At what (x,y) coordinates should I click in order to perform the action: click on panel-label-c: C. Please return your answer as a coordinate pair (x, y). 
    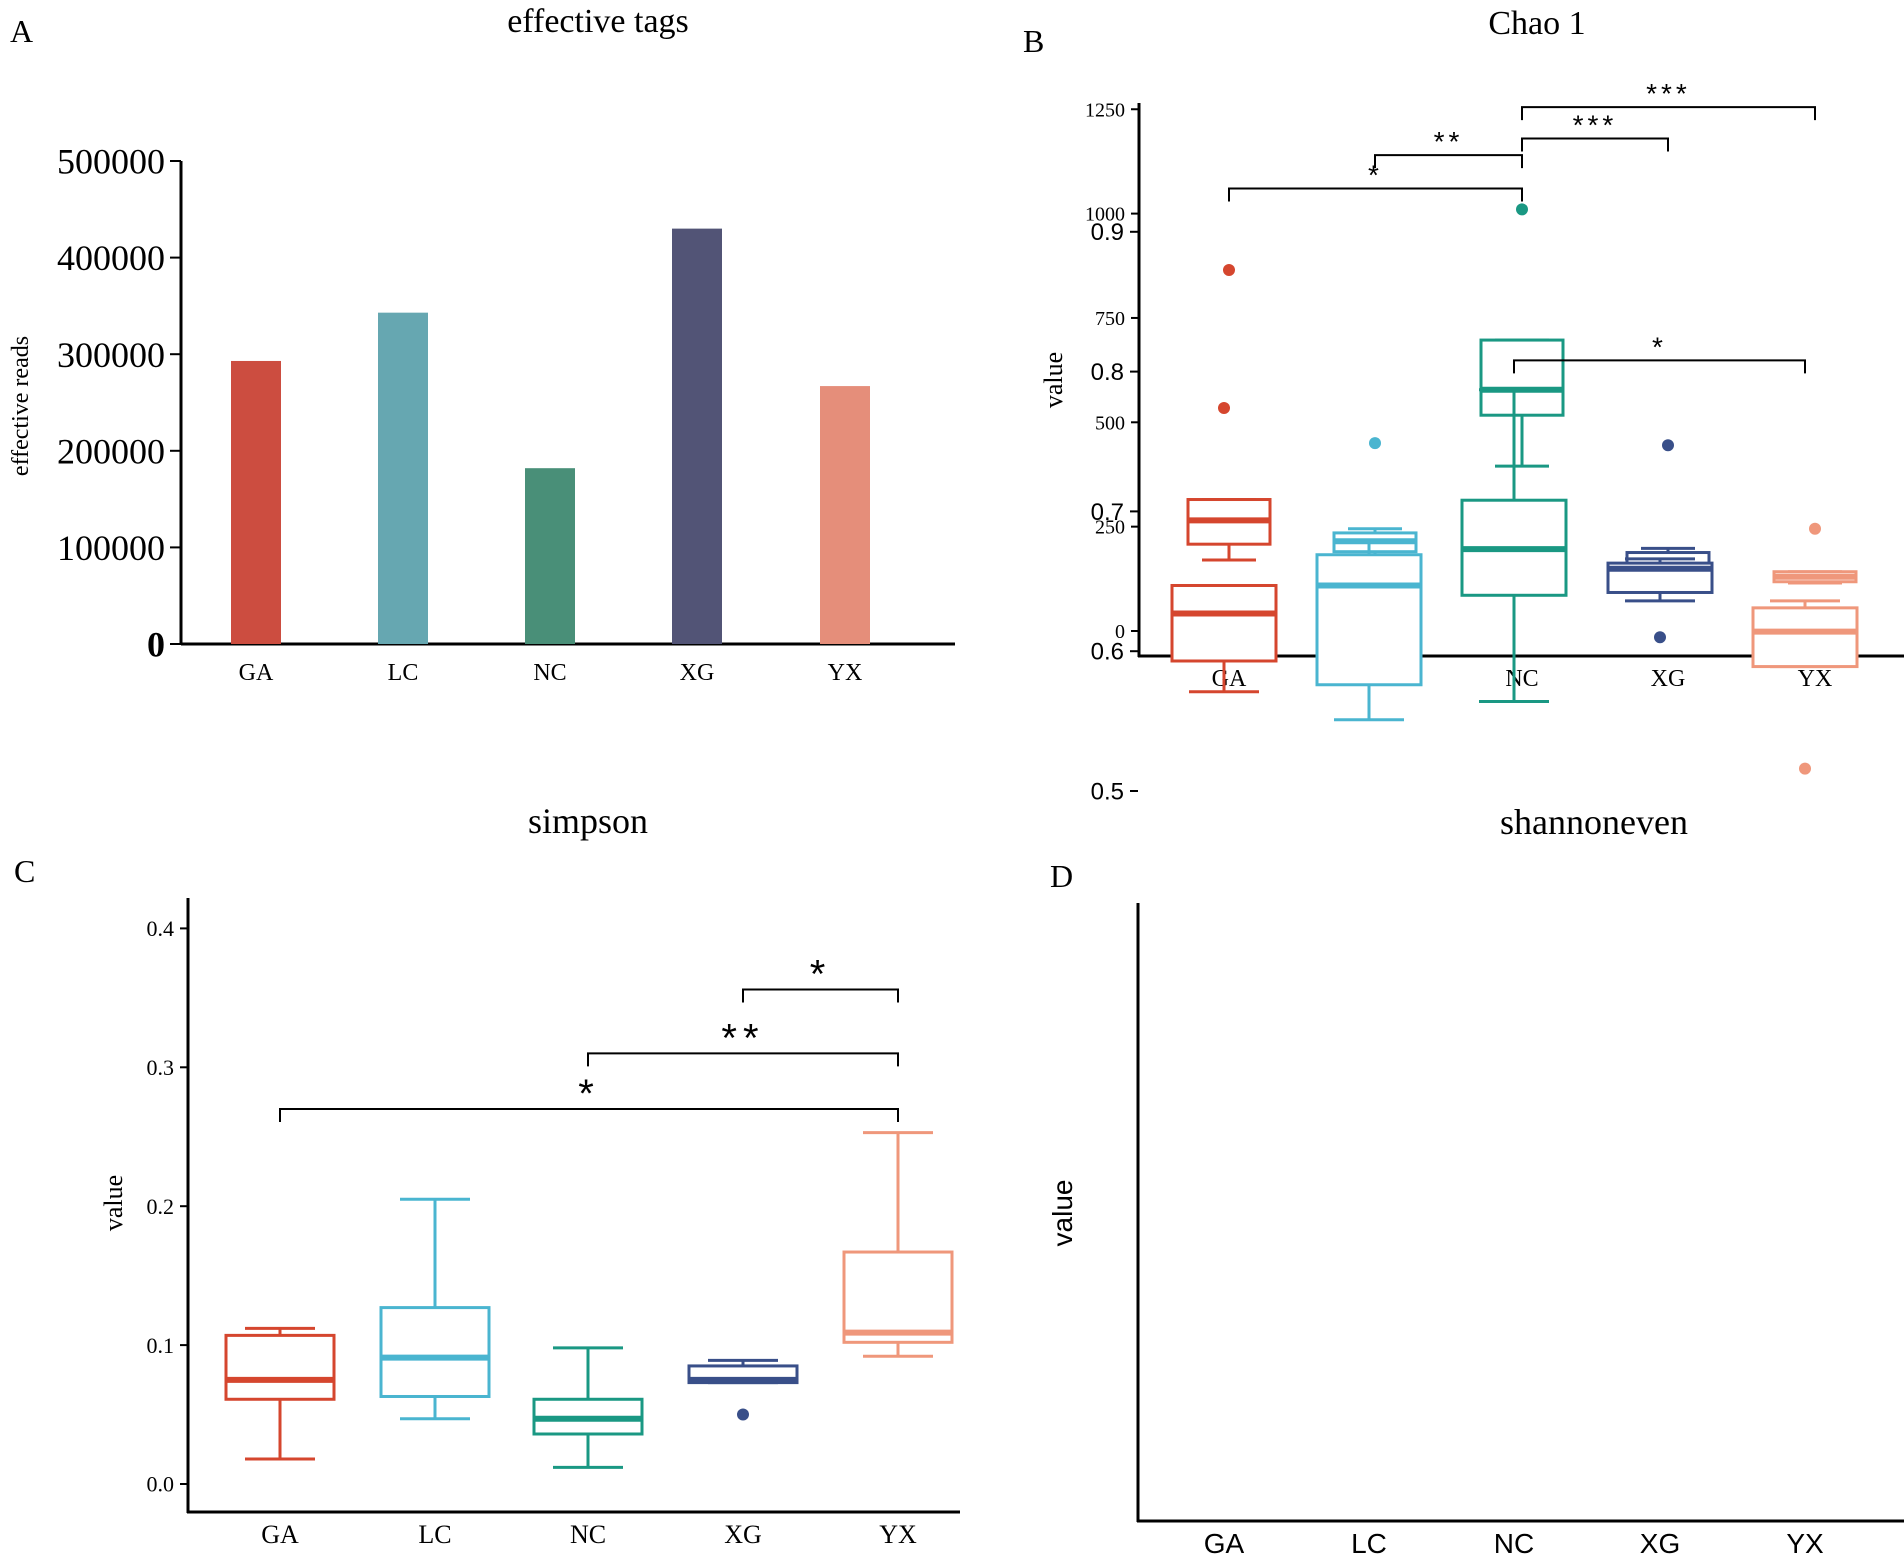
    Looking at the image, I should click on (24, 871).